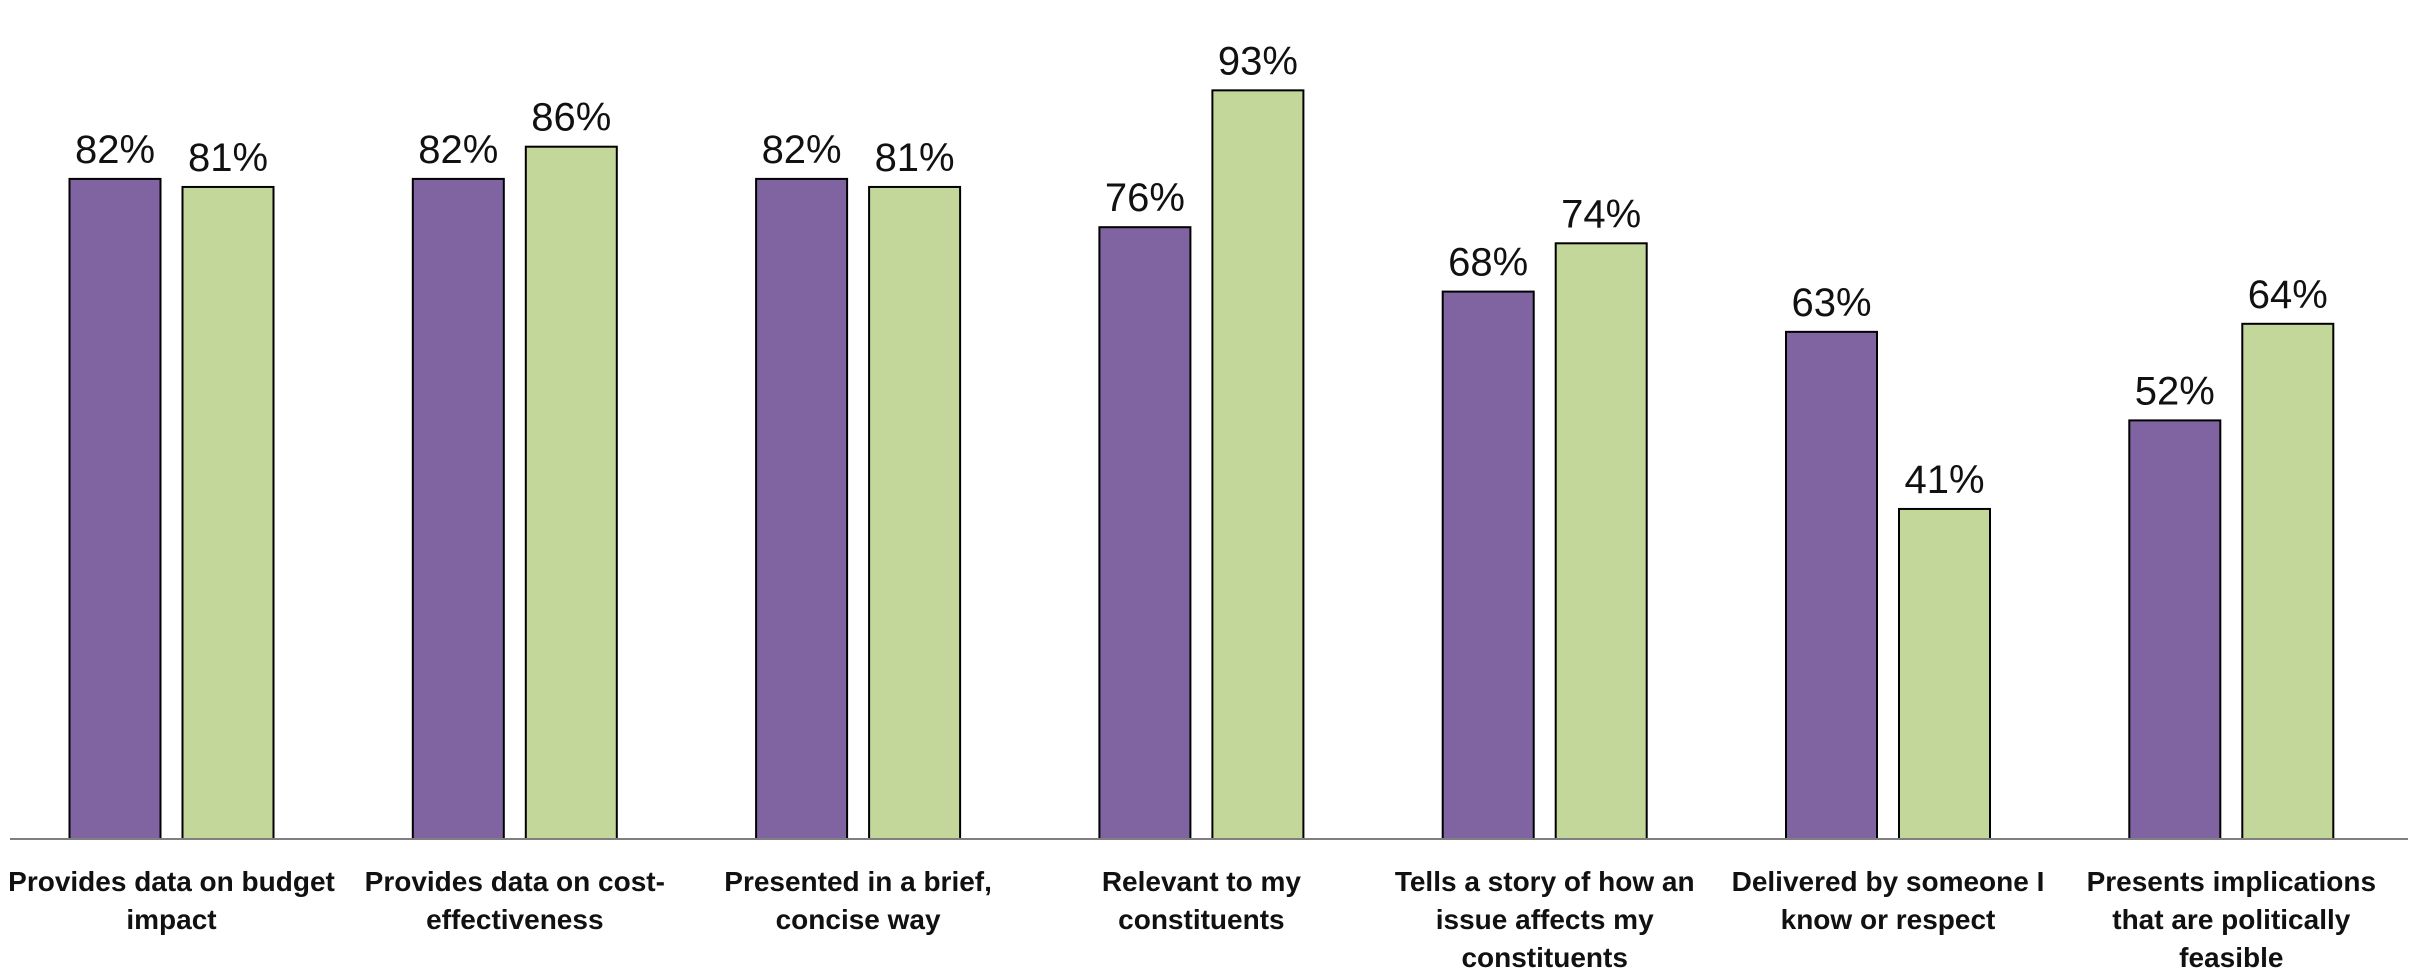 The height and width of the screenshot is (969, 2412). I want to click on category-label-5-line-1: Tells a story of how an, so click(1545, 881).